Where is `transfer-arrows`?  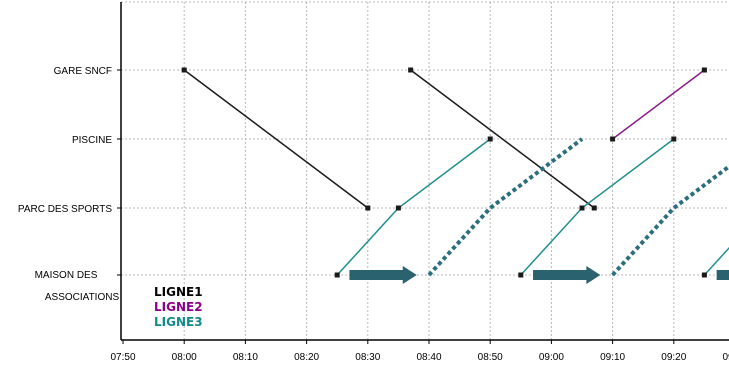 transfer-arrows is located at coordinates (539, 275).